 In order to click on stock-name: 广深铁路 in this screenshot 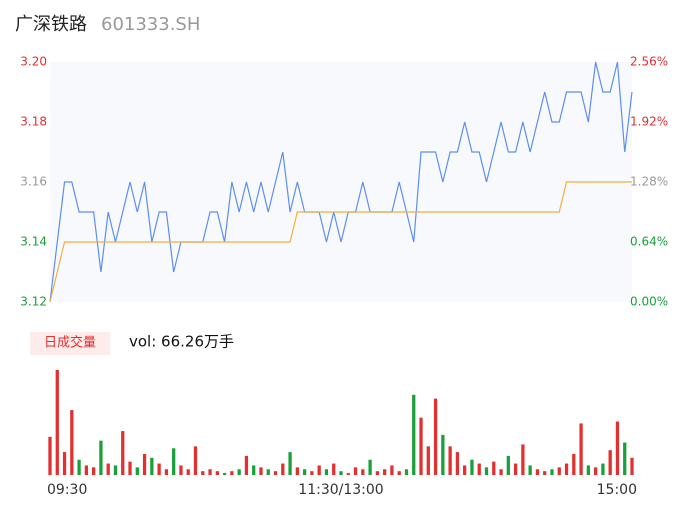, I will do `click(51, 24)`.